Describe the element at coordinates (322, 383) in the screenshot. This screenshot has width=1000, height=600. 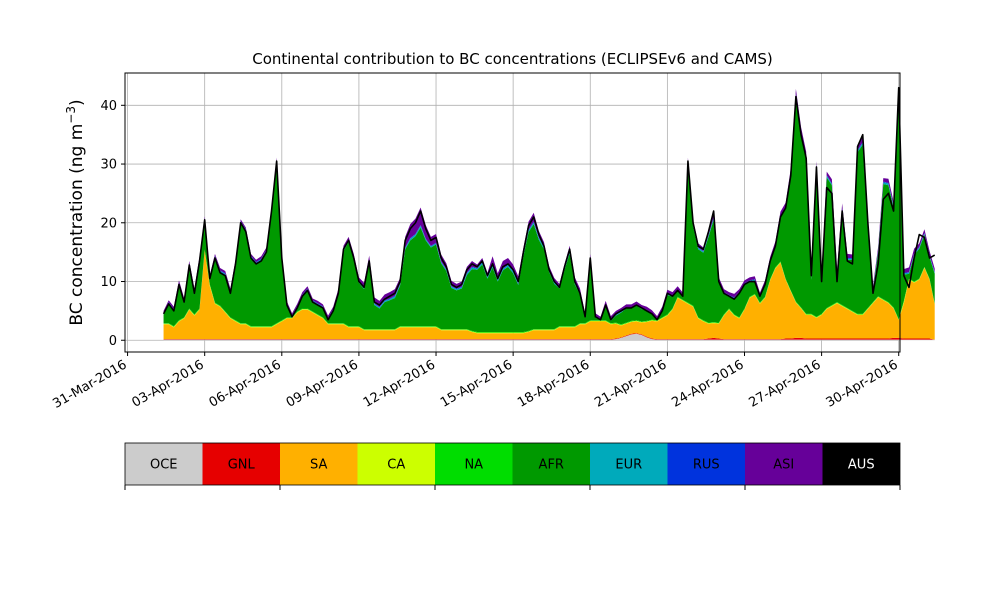
I see `x-tick-label: 09-Apr-2016` at that location.